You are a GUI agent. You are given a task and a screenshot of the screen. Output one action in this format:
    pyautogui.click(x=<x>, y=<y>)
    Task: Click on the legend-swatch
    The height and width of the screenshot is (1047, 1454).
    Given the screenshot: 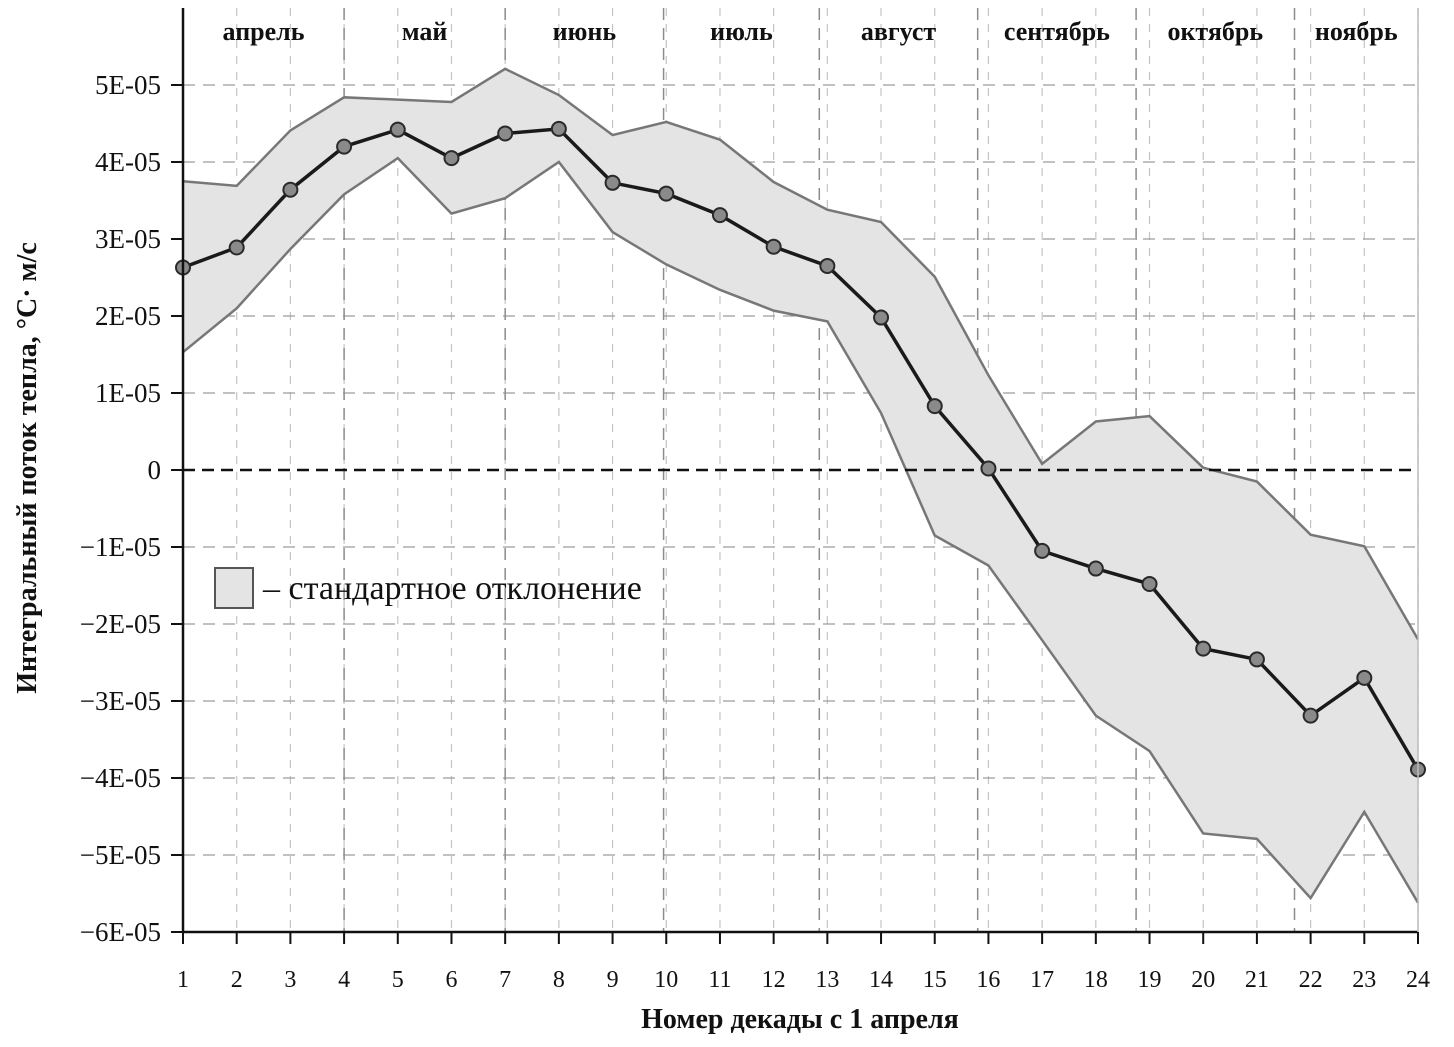 What is the action you would take?
    pyautogui.click(x=234, y=588)
    